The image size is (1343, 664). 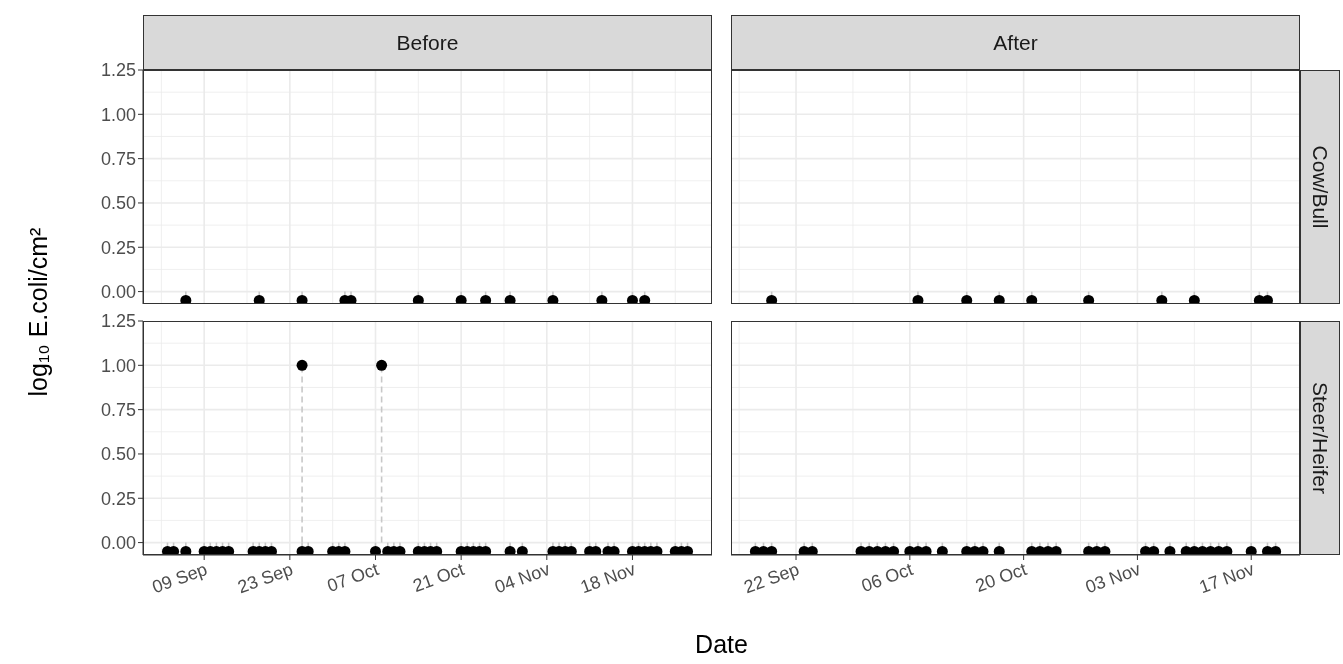 I want to click on x-tick-label: 21 Oct, so click(x=438, y=577).